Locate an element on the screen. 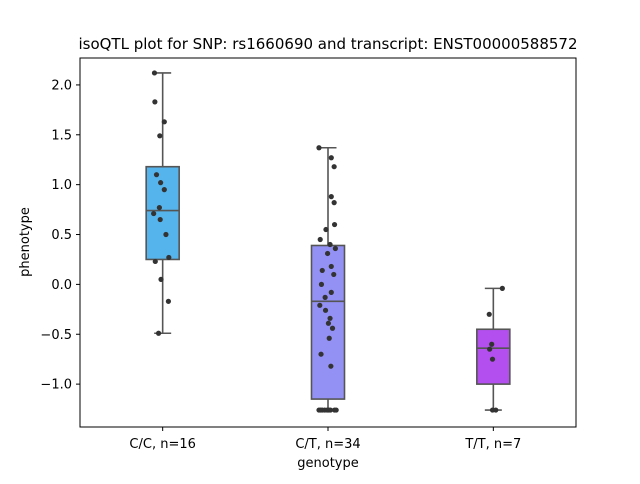 The height and width of the screenshot is (484, 640). y-tick-label: 2.0 is located at coordinates (61, 85).